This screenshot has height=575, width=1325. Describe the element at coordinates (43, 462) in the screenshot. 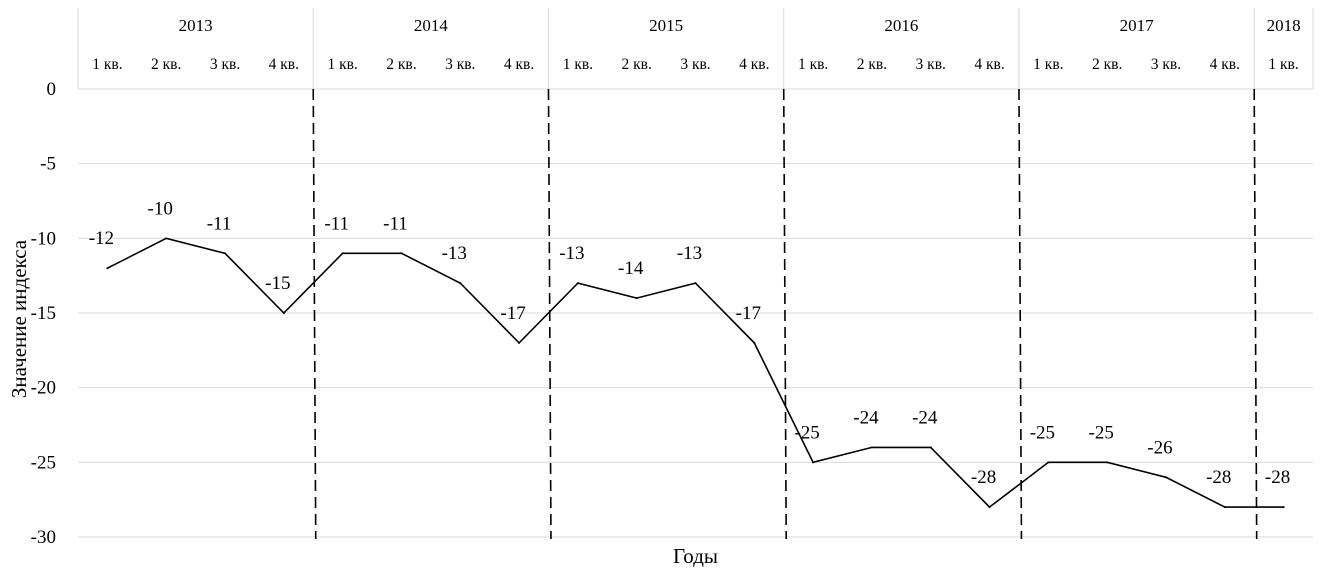

I see `y-tick-label: -25` at that location.